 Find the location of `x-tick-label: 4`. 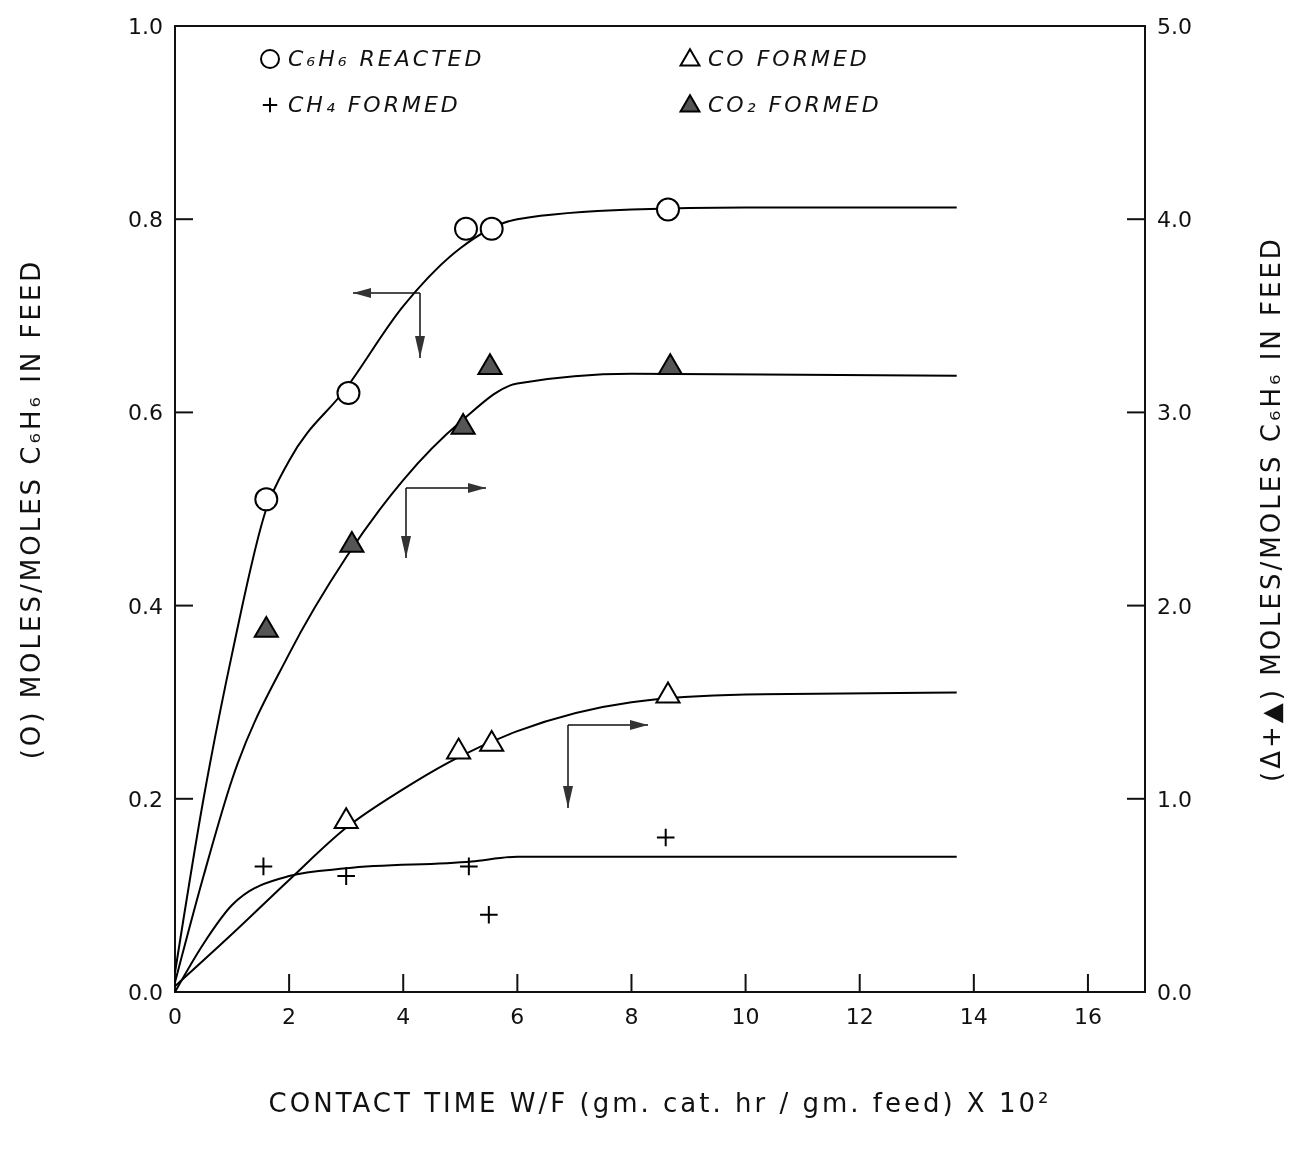

x-tick-label: 4 is located at coordinates (403, 1016).